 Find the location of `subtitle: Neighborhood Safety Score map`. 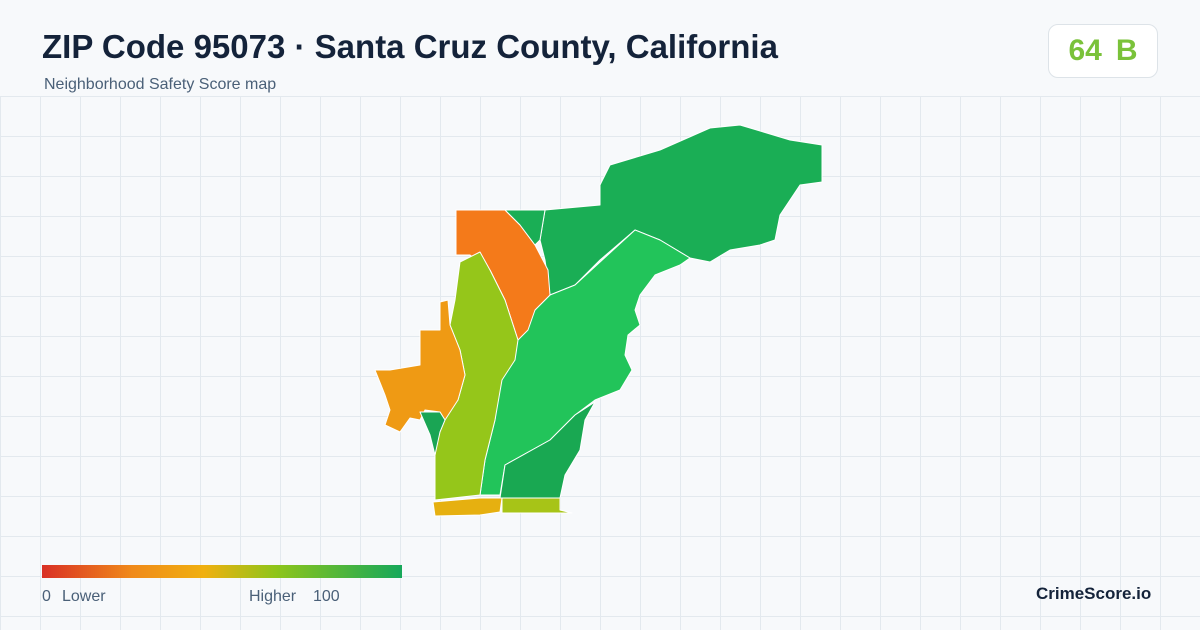

subtitle: Neighborhood Safety Score map is located at coordinates (160, 84).